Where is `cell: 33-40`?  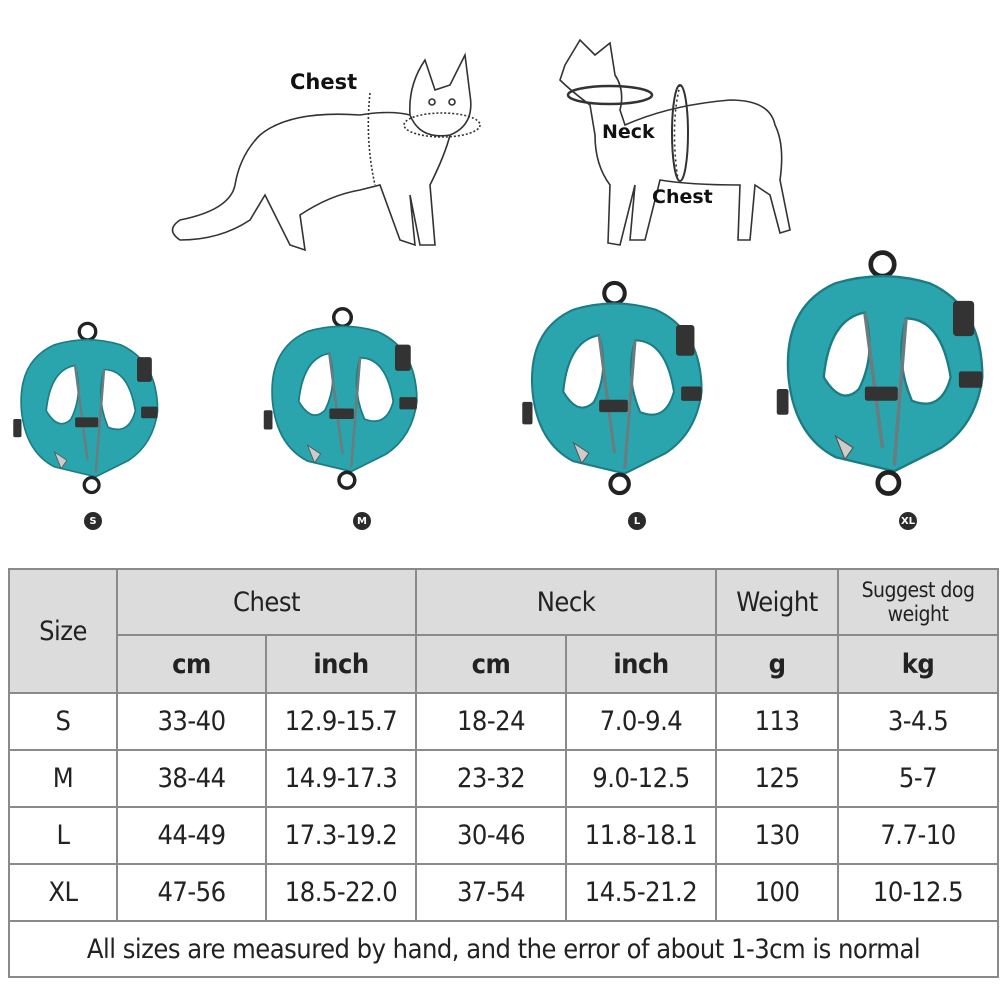
cell: 33-40 is located at coordinates (191, 721).